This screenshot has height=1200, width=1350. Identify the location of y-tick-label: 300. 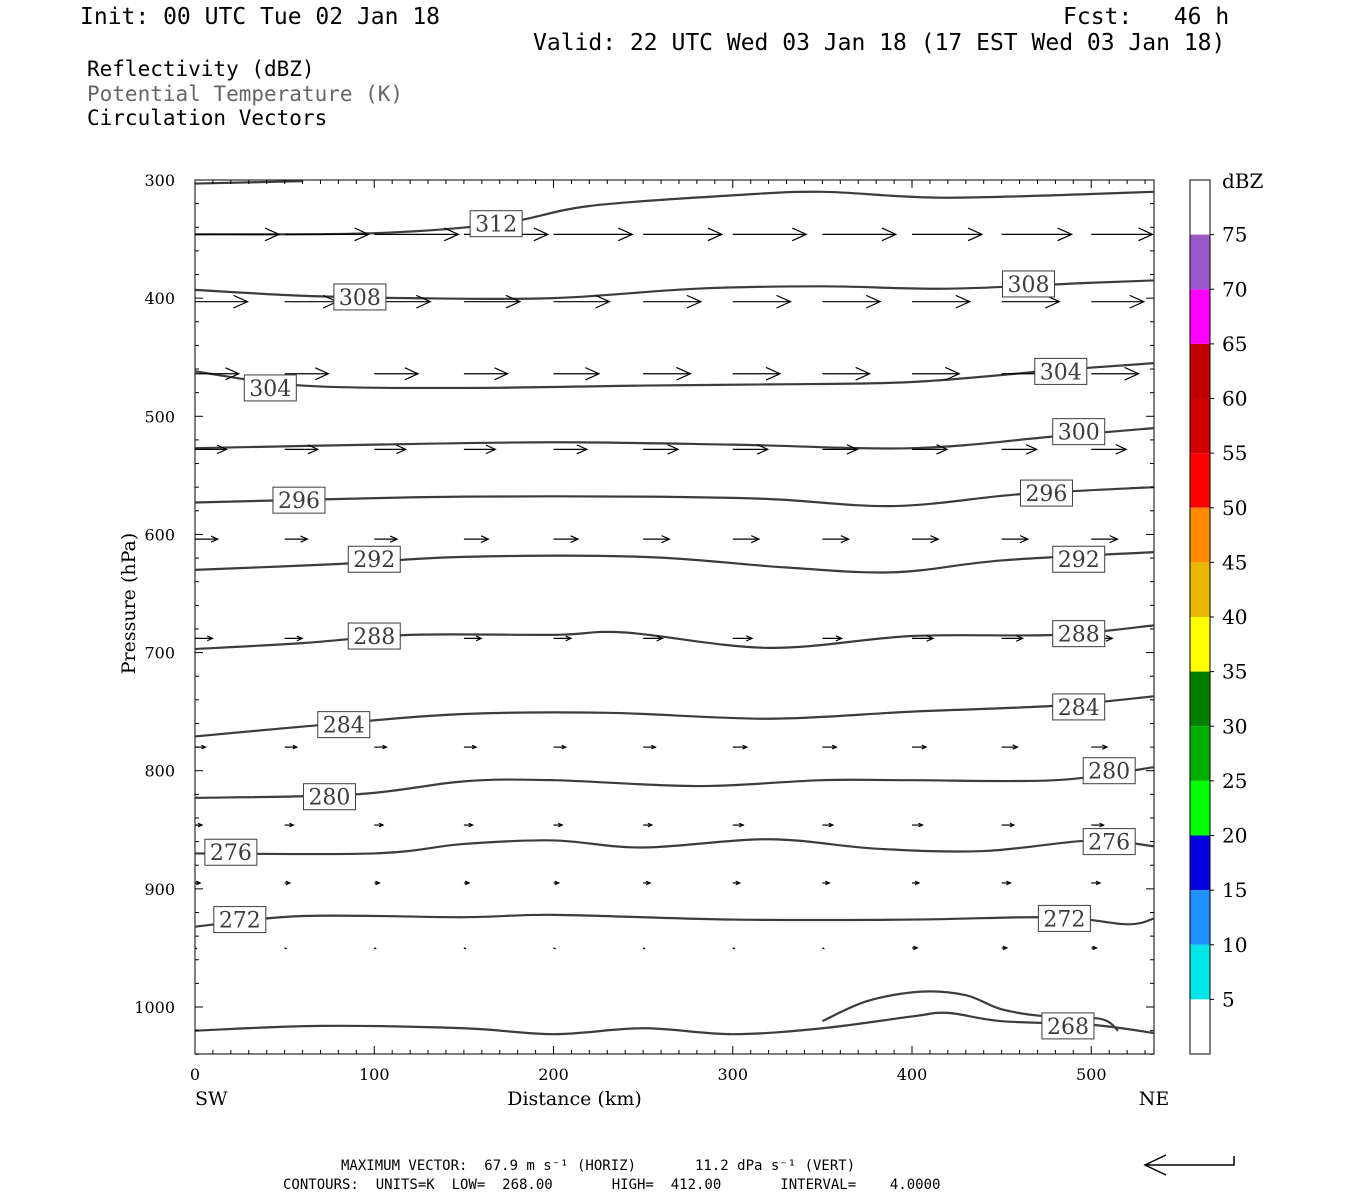
(159, 180).